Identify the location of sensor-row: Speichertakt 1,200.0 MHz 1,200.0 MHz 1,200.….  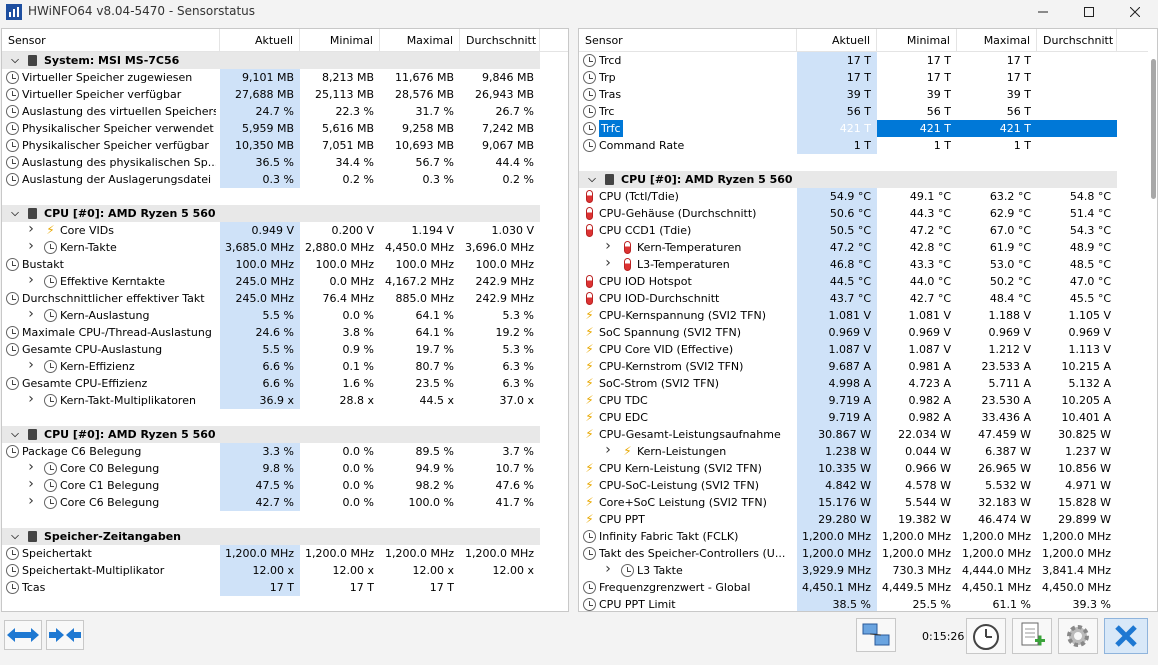
(271, 553).